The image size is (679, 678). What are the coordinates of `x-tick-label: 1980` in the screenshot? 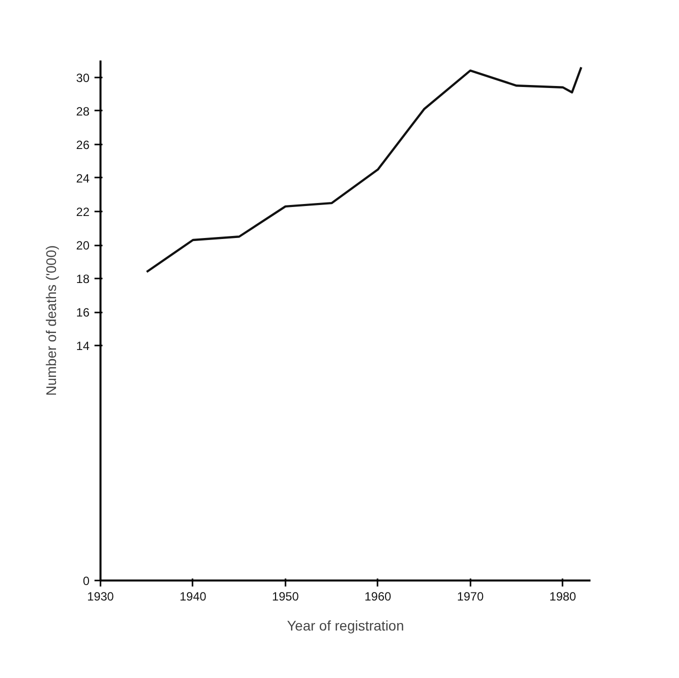 It's located at (562, 597).